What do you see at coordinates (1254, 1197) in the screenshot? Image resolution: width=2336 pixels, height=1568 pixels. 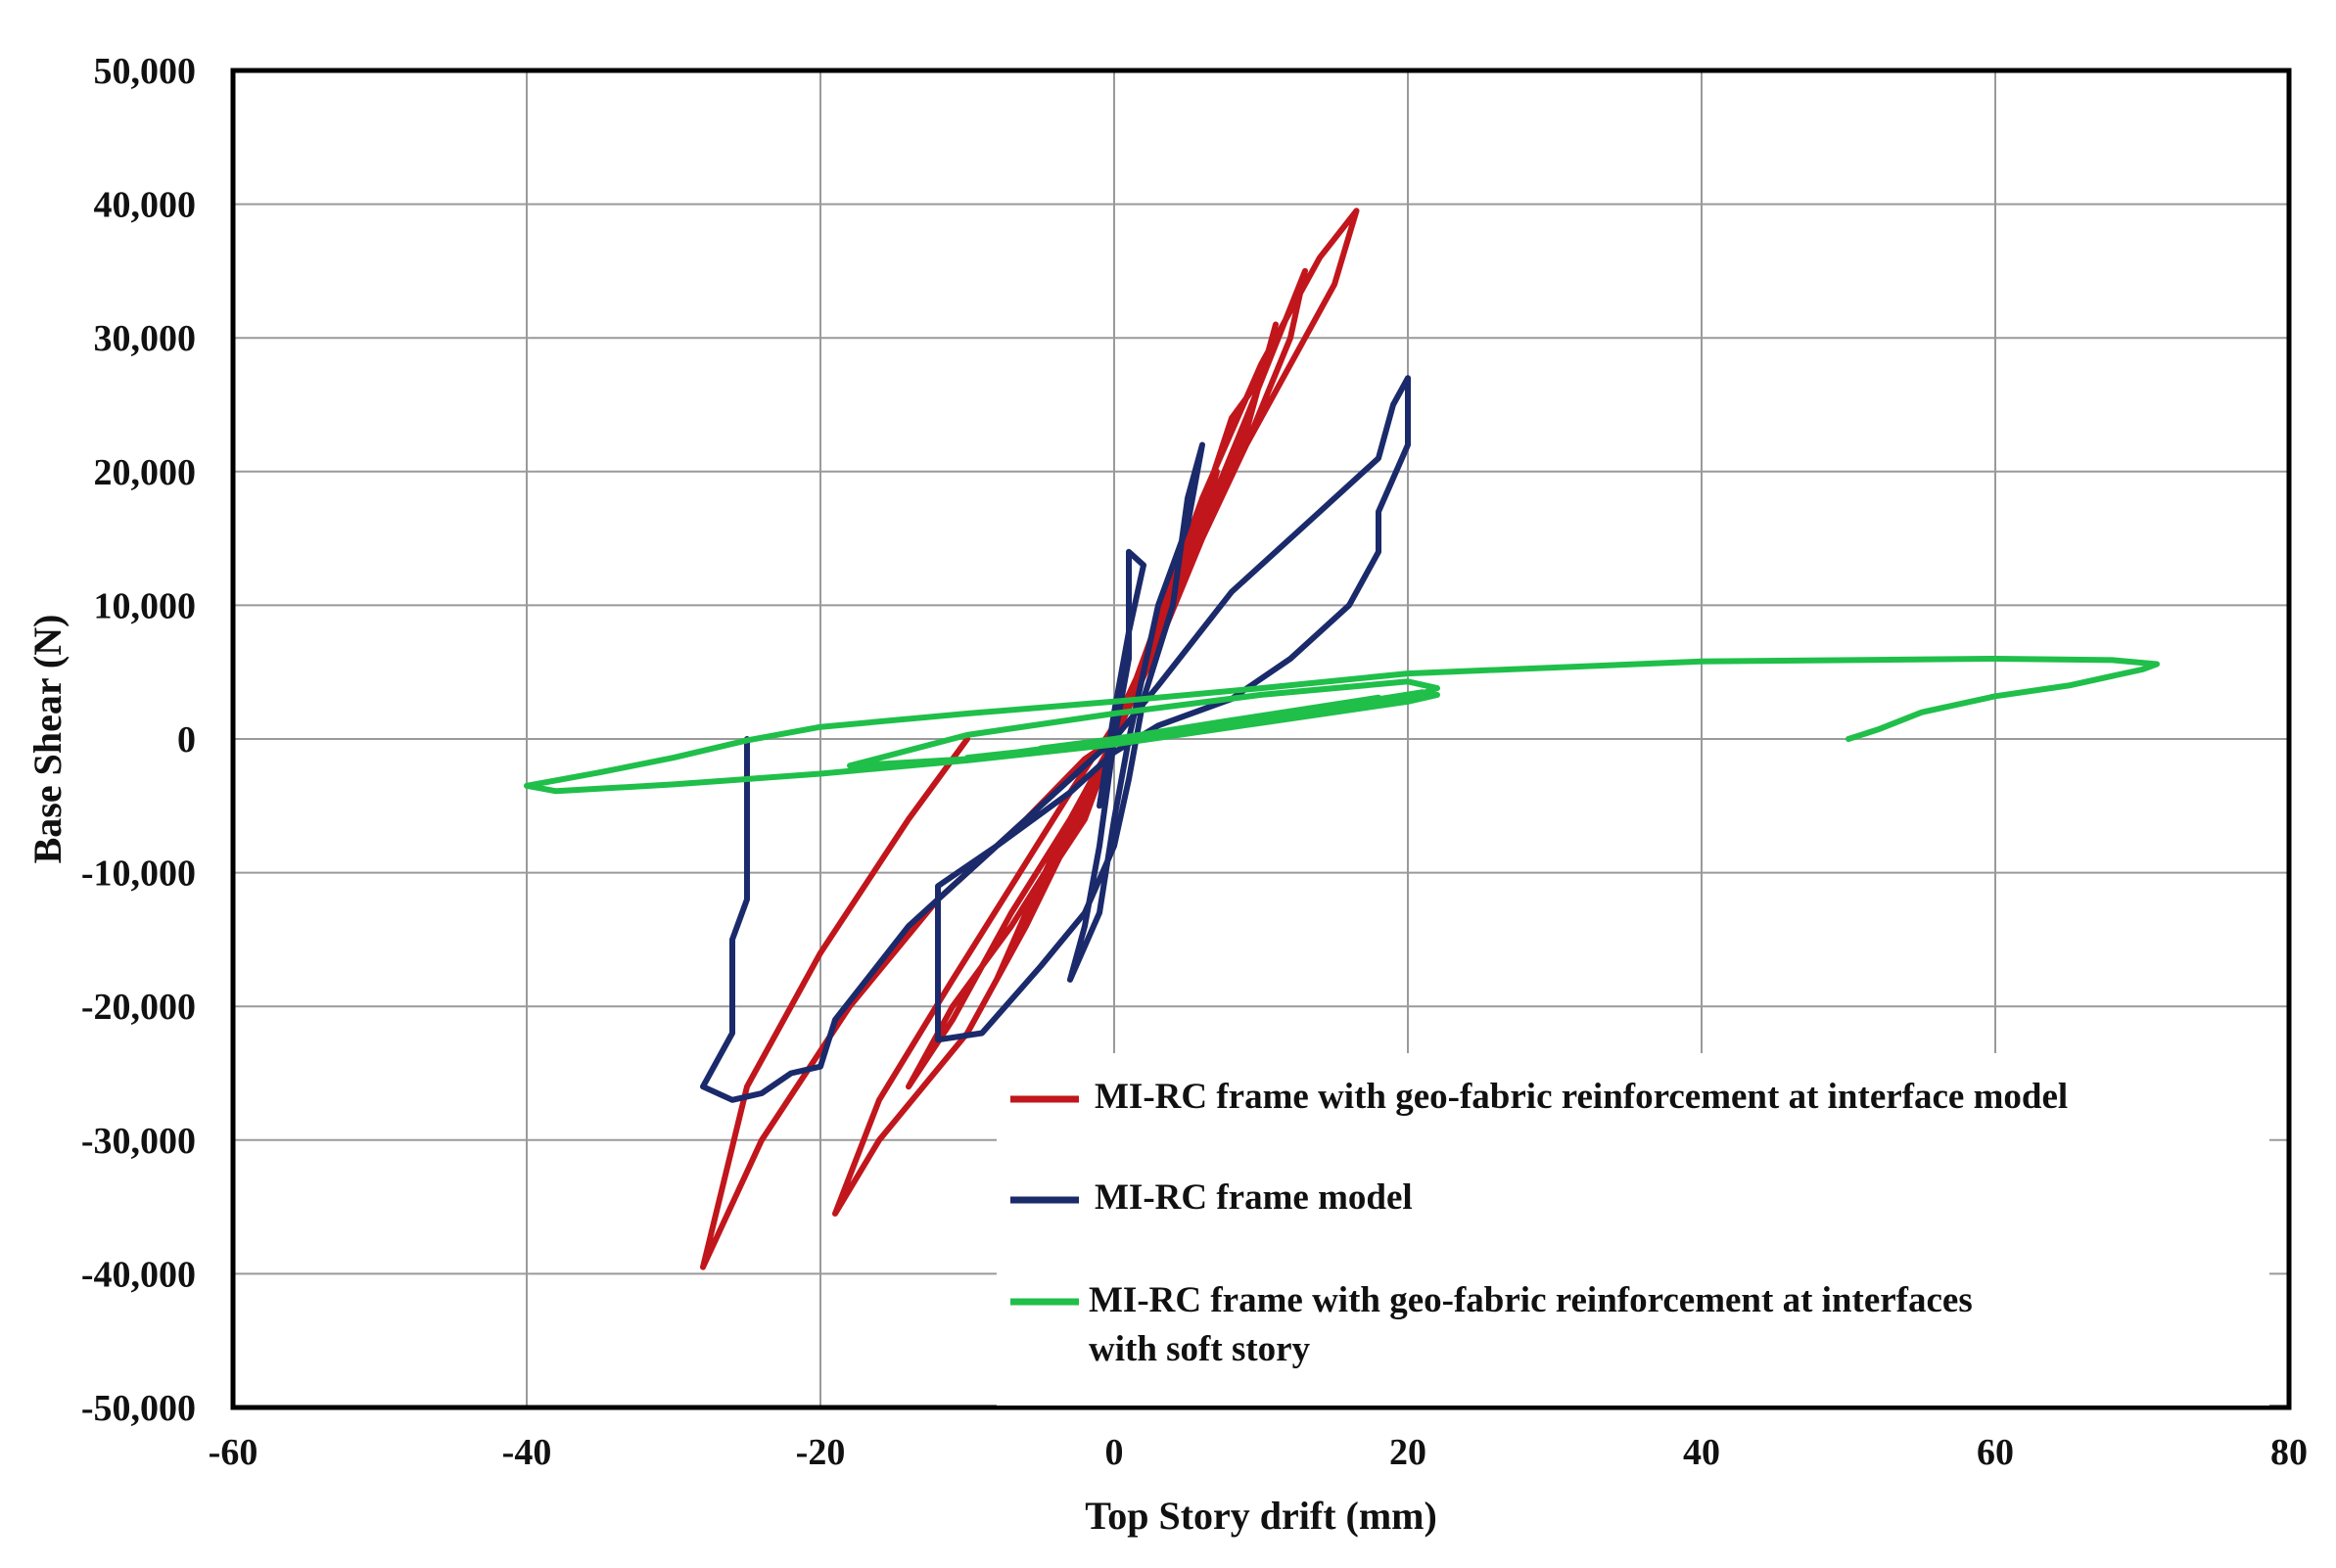 I see `legend-label-mi-rc: MI-RC frame model` at bounding box center [1254, 1197].